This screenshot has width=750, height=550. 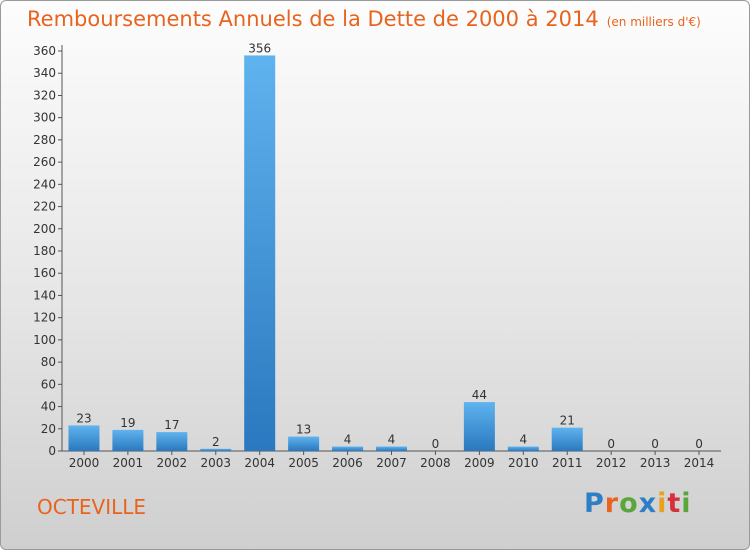 I want to click on data-label-2009: 44, so click(x=479, y=395).